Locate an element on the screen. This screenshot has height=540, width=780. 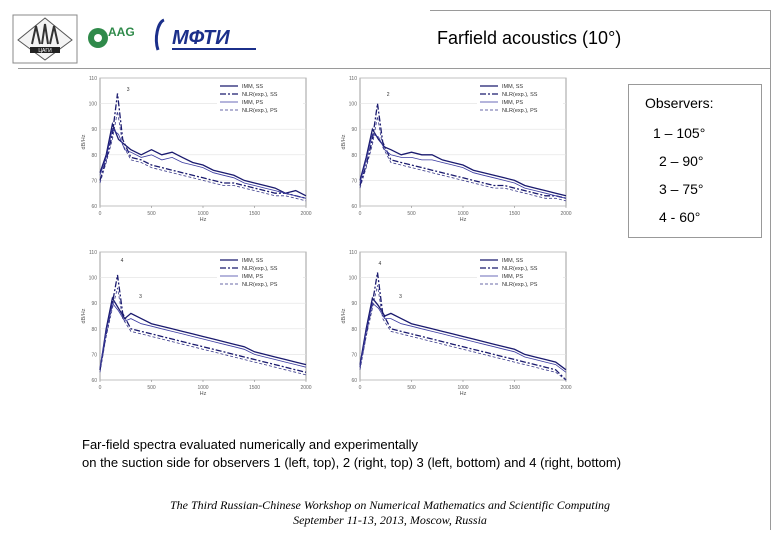
aag-logo: AAG is located at coordinates (111, 38).